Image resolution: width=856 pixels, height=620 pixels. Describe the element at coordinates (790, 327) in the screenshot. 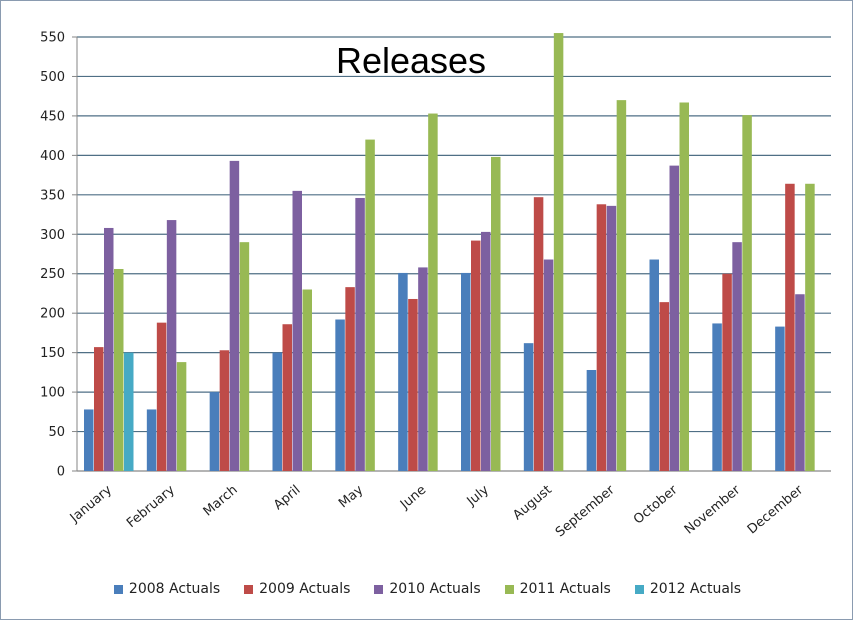

I see `bar-2009-actuals-december` at that location.